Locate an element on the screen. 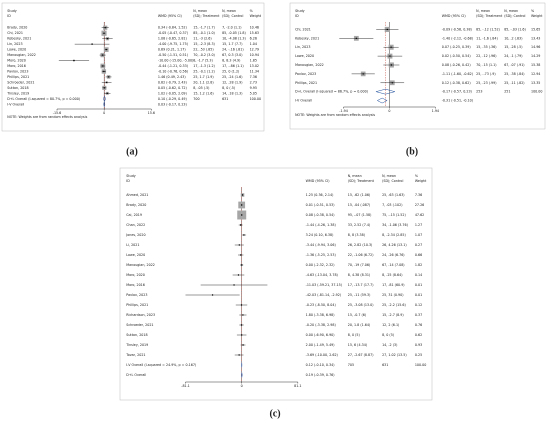 This screenshot has height=425, width=550. effect-label: -10.00 (-15.00, -5.00) is located at coordinates (176, 61).